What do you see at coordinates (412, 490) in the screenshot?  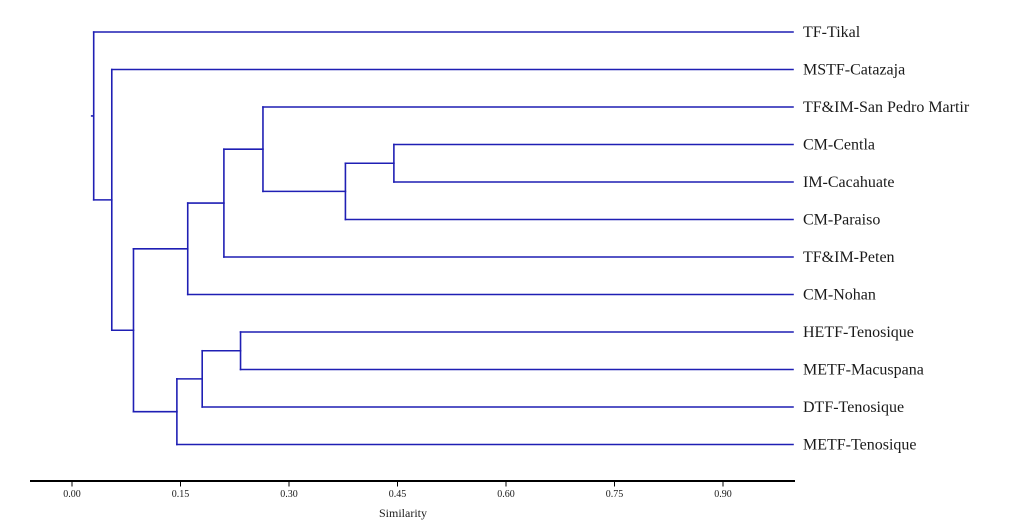 I see `x-axis: 0.00 0.15 0.30 0.45 0.60 0.75 0.90` at bounding box center [412, 490].